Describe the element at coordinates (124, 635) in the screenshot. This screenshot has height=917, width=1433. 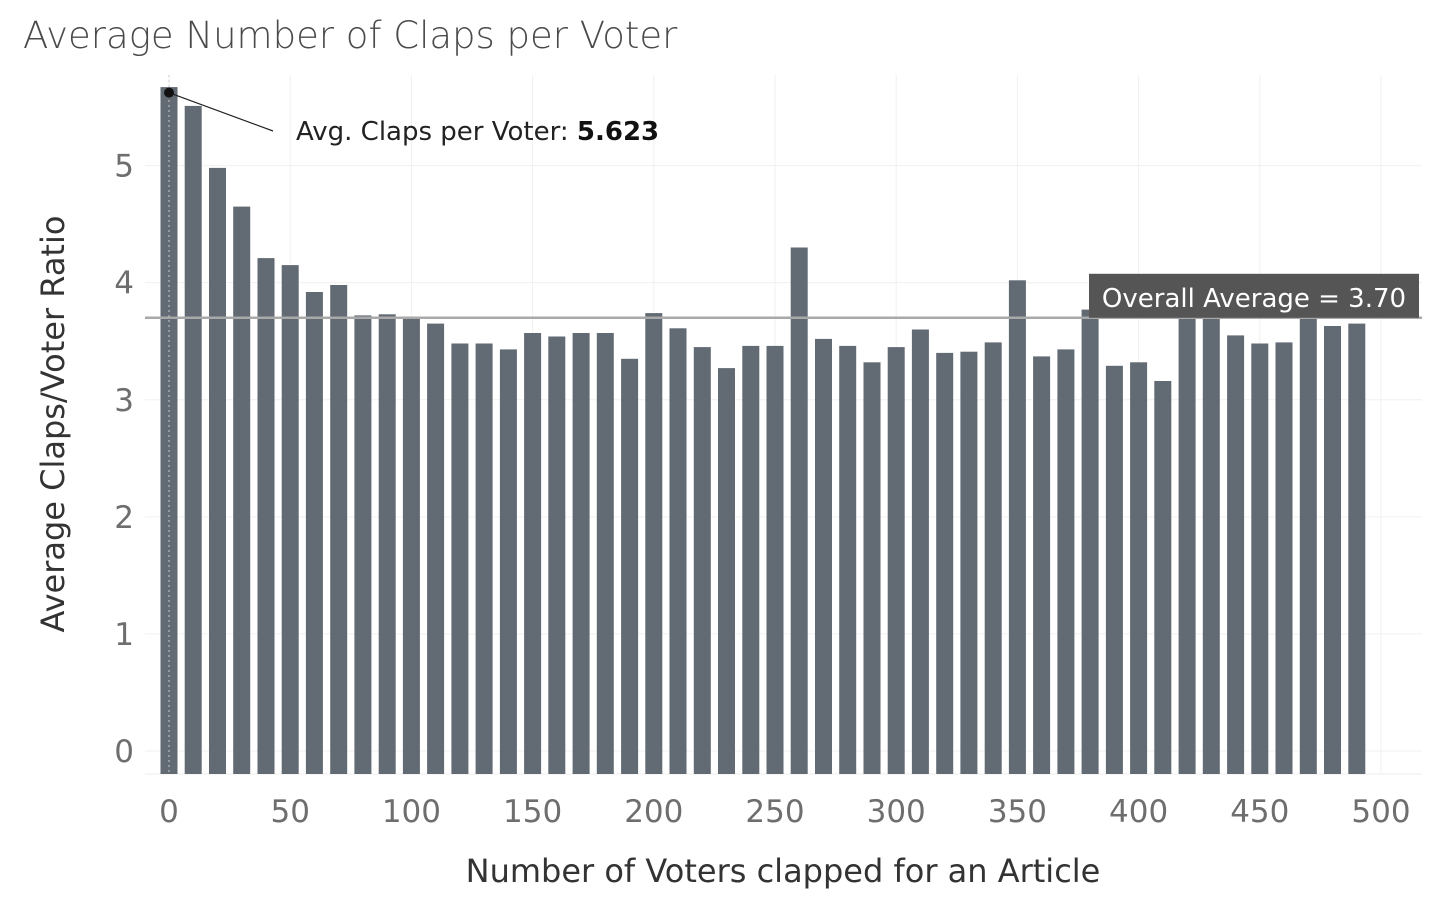
I see `y-tick-label: 1` at that location.